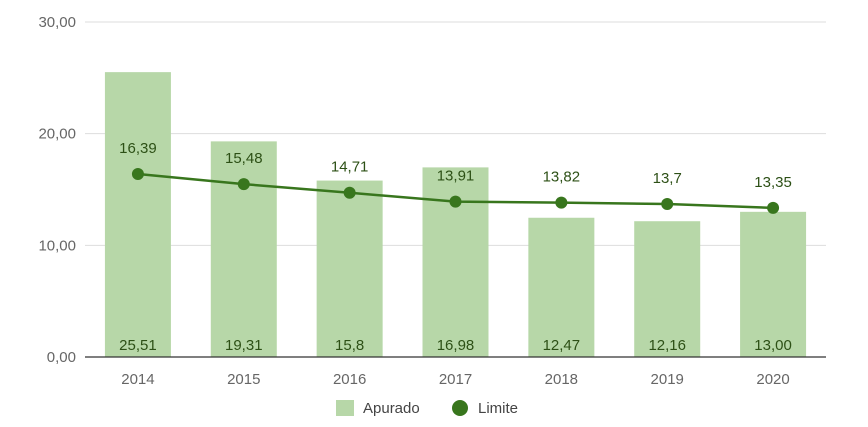  I want to click on x-tick-label: 2018, so click(561, 379).